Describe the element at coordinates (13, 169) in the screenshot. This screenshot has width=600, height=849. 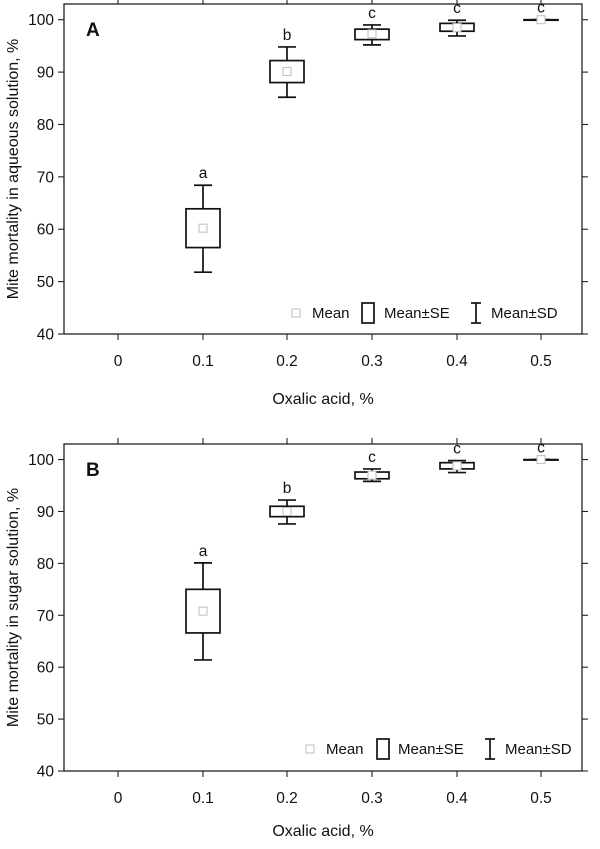
I see `y-axis-label: Mite mortality in aqueous solution, %` at that location.